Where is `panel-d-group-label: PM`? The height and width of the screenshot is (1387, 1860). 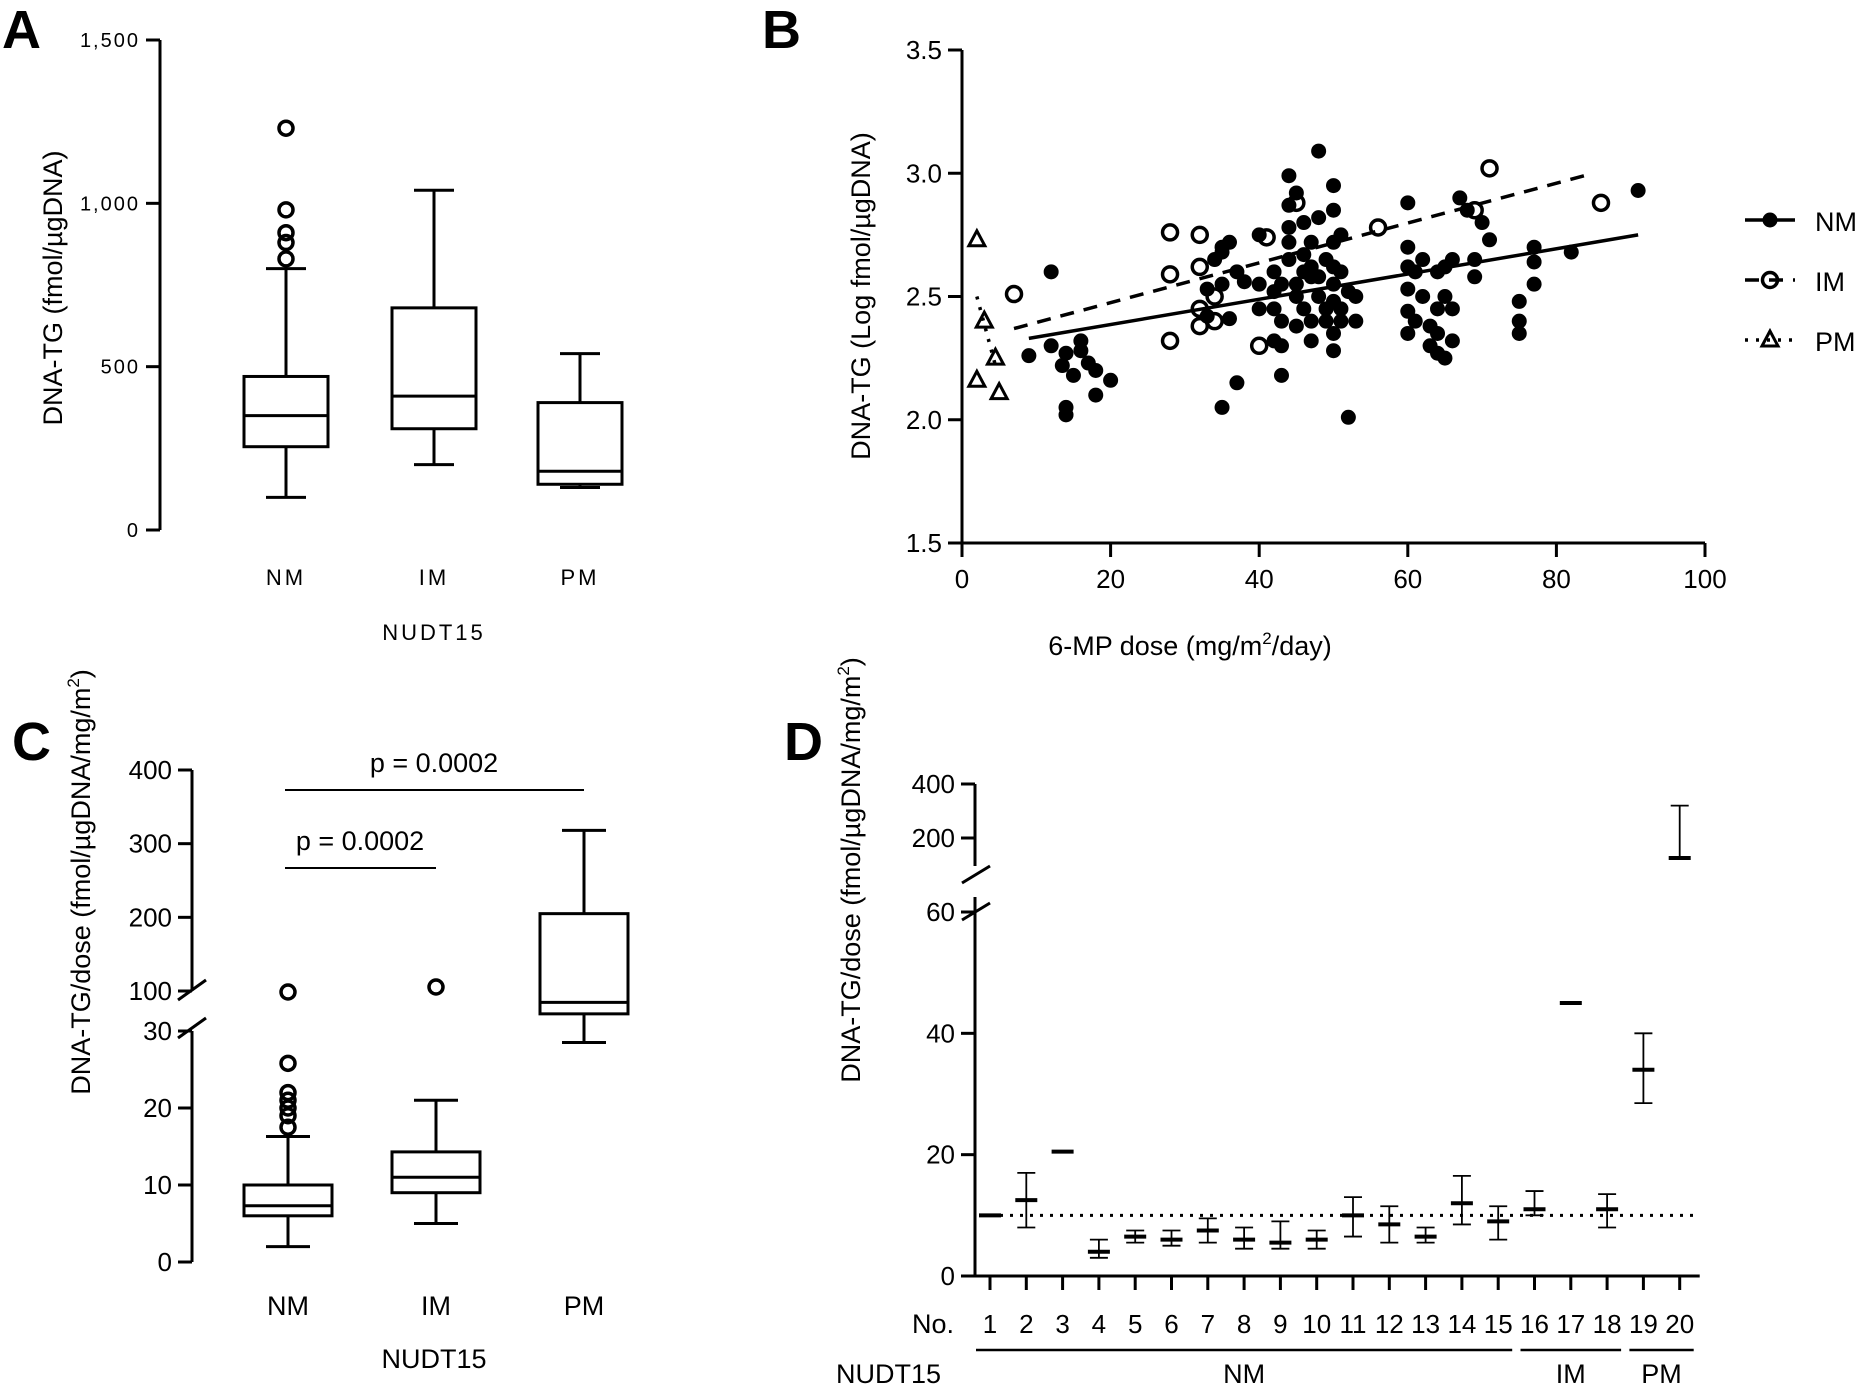 panel-d-group-label: PM is located at coordinates (1661, 1373).